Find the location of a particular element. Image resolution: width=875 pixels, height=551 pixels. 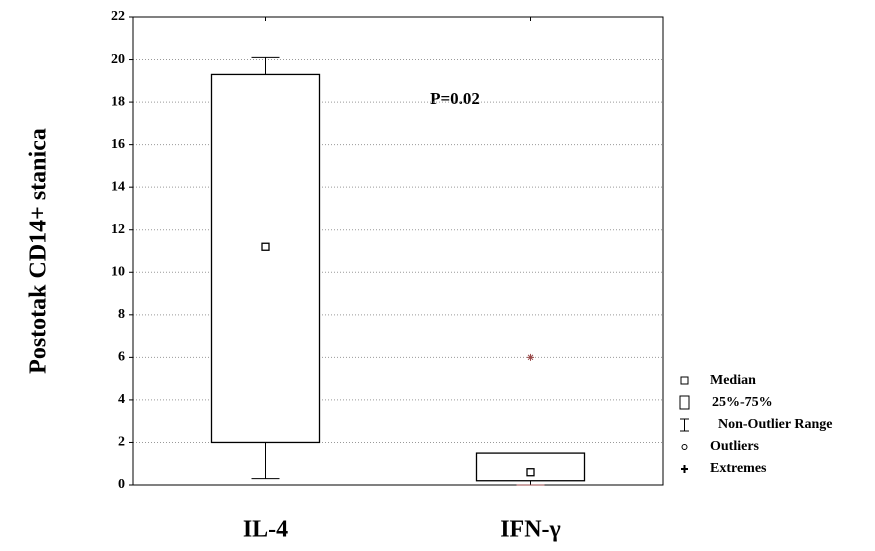

y-tick-label: 4 is located at coordinates (121, 399).